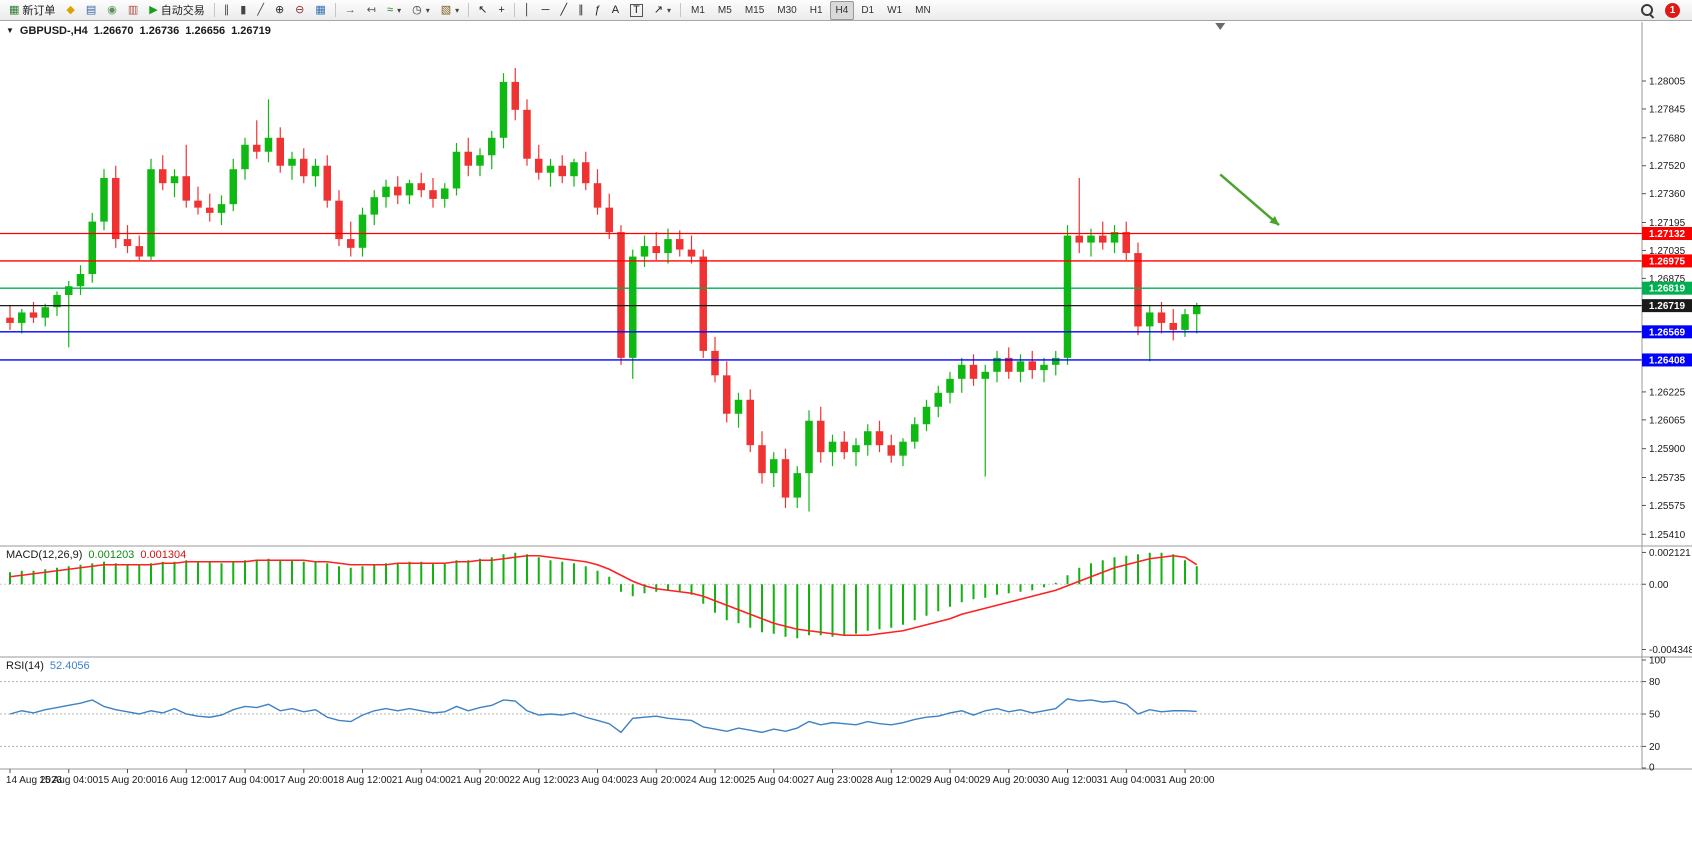 The width and height of the screenshot is (1692, 852). What do you see at coordinates (362, 780) in the screenshot?
I see `x-axis-tick-label: 18 Aug 12:00` at bounding box center [362, 780].